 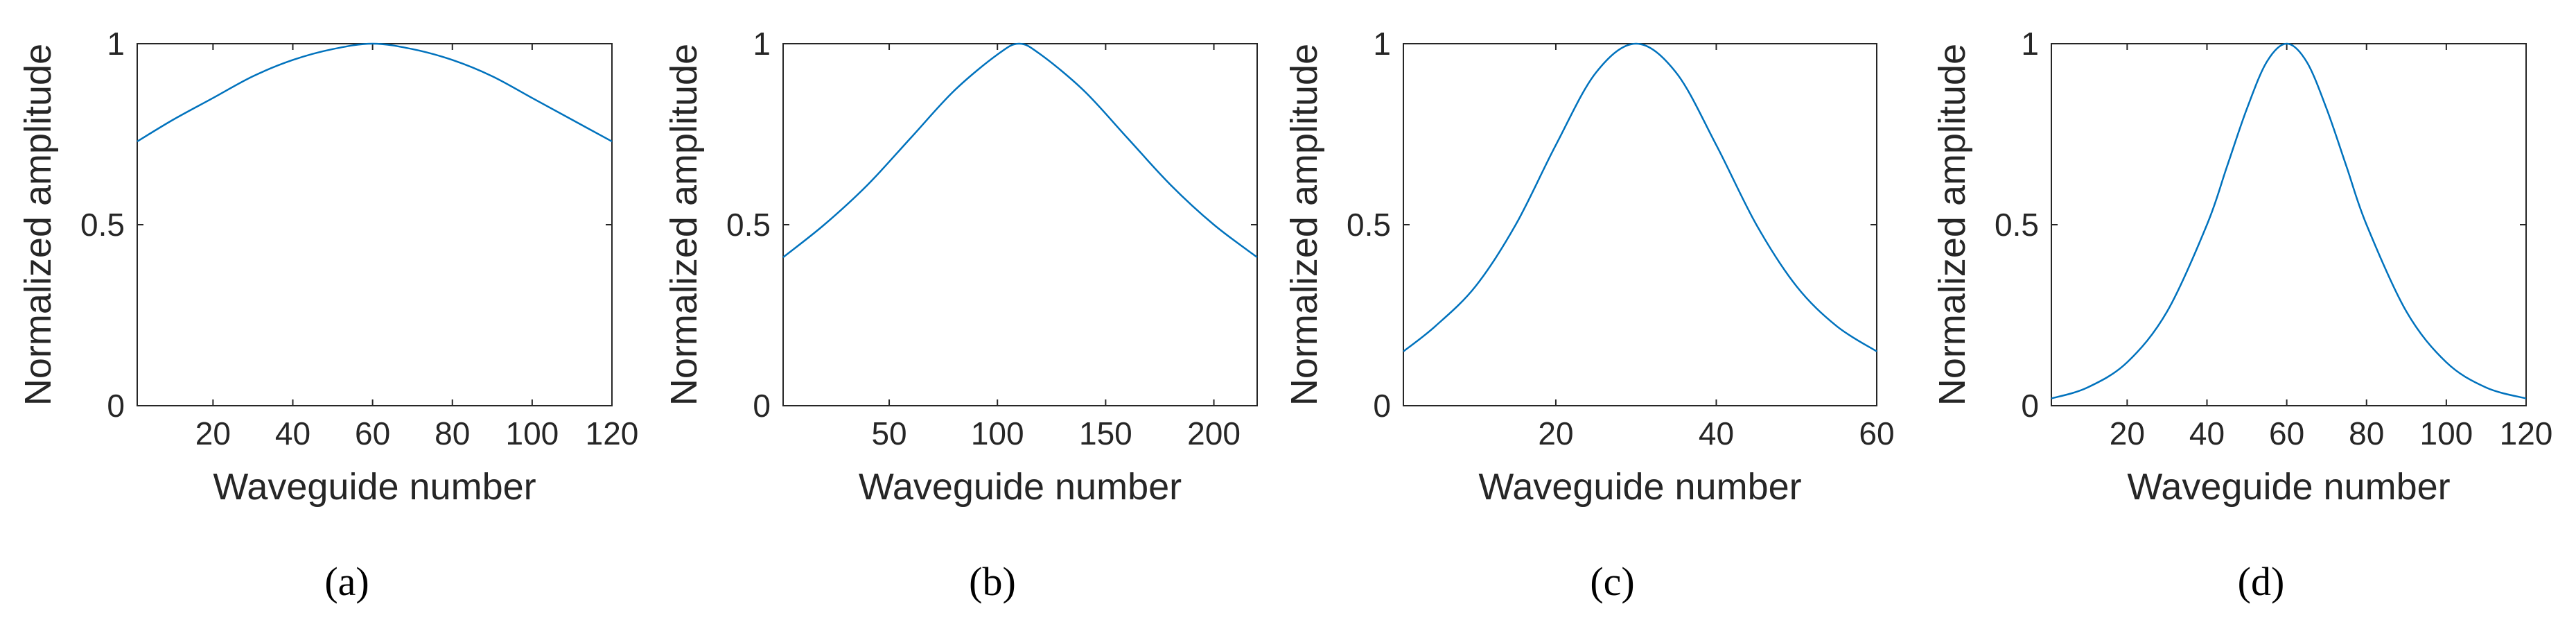 I want to click on panel-caption: (d), so click(x=2261, y=581).